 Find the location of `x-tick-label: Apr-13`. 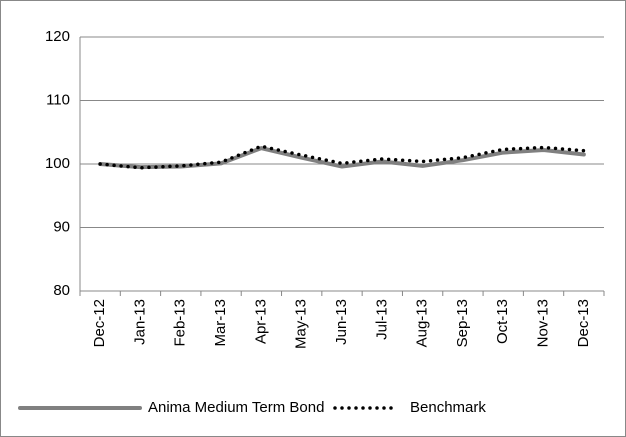

x-tick-label: Apr-13 is located at coordinates (260, 321).